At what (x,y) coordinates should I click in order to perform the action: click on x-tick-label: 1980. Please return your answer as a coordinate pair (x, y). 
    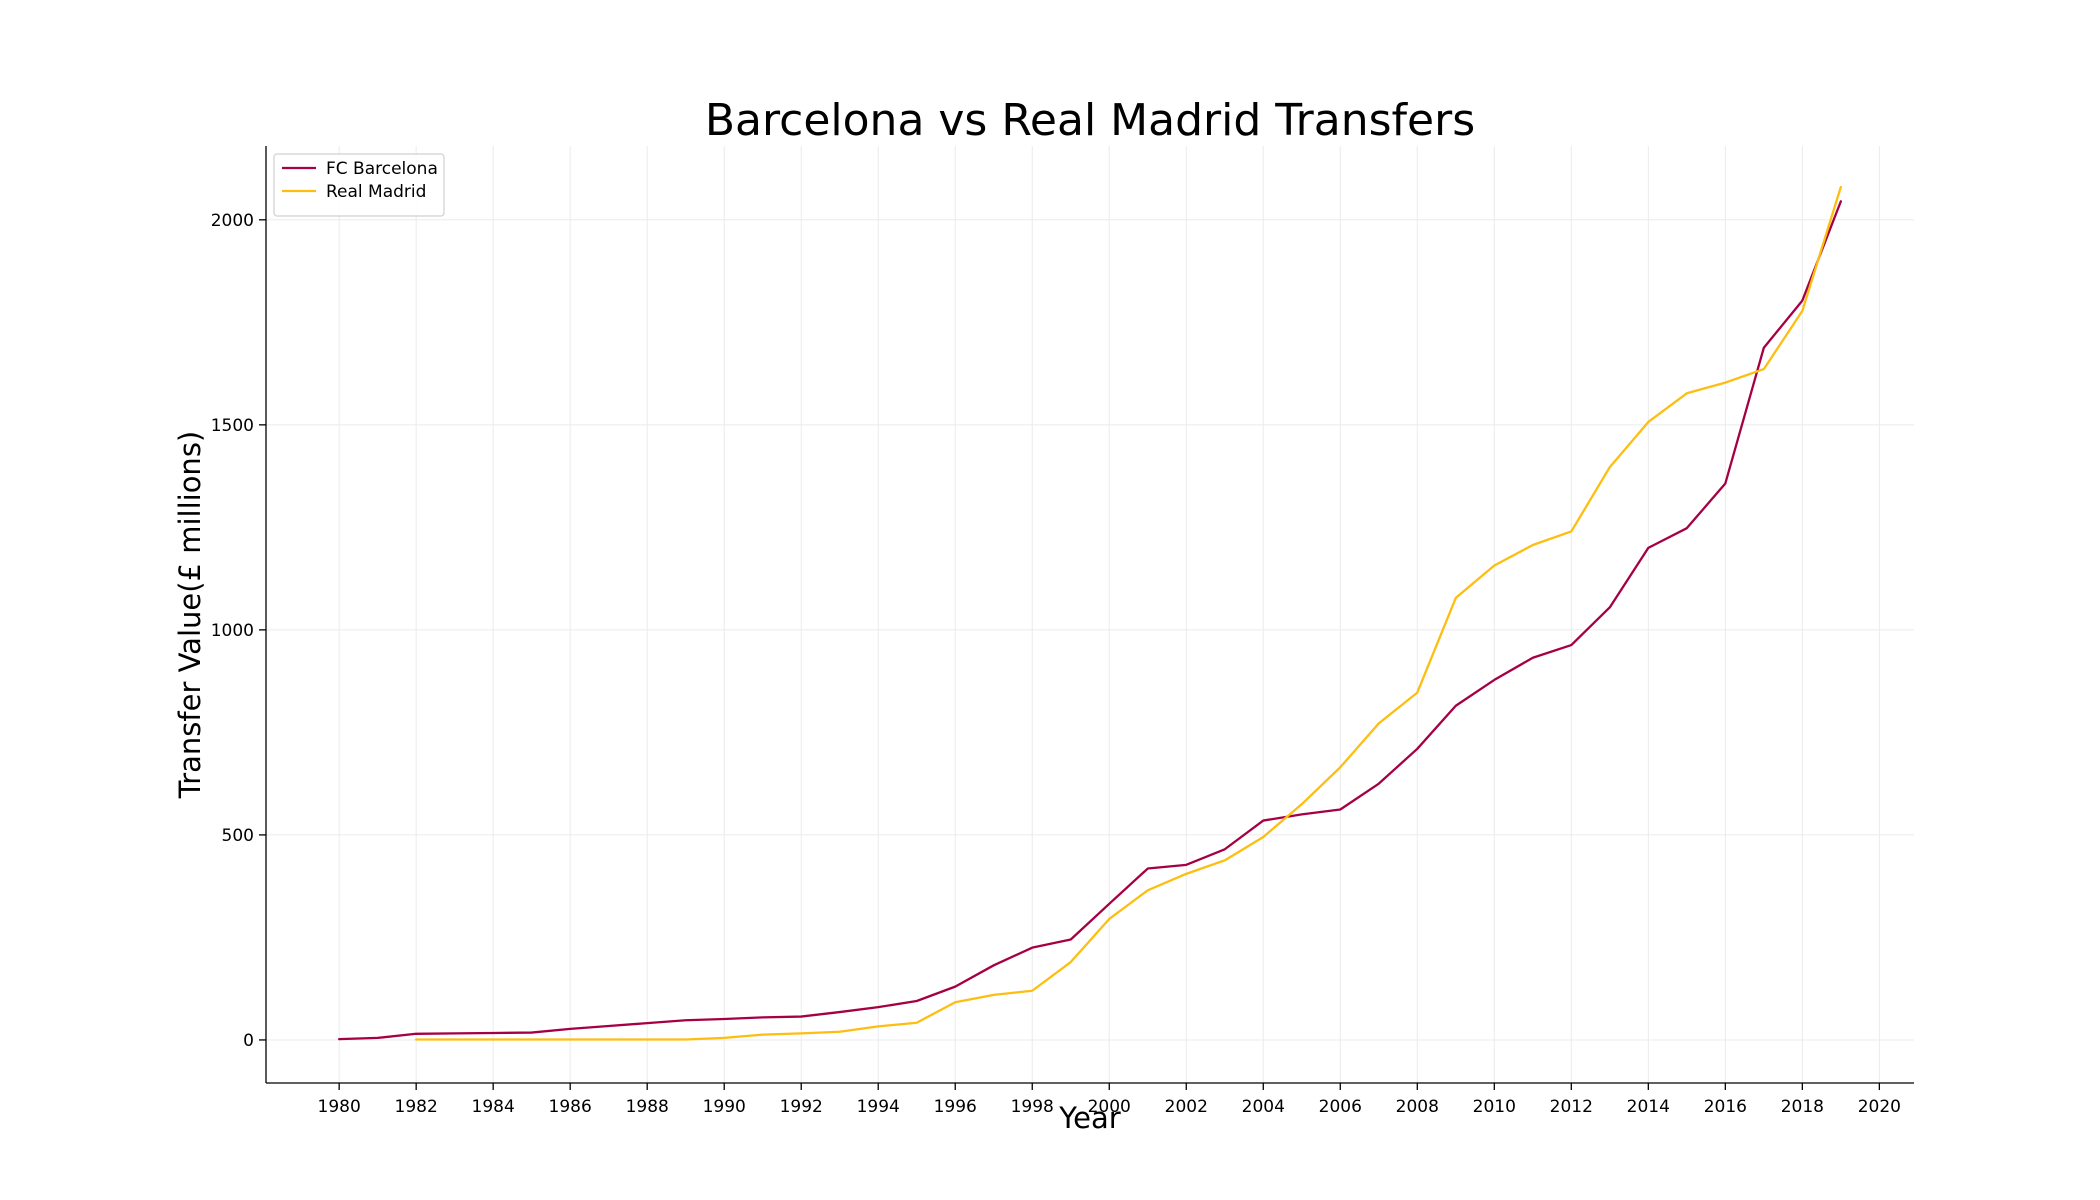
    Looking at the image, I should click on (339, 1107).